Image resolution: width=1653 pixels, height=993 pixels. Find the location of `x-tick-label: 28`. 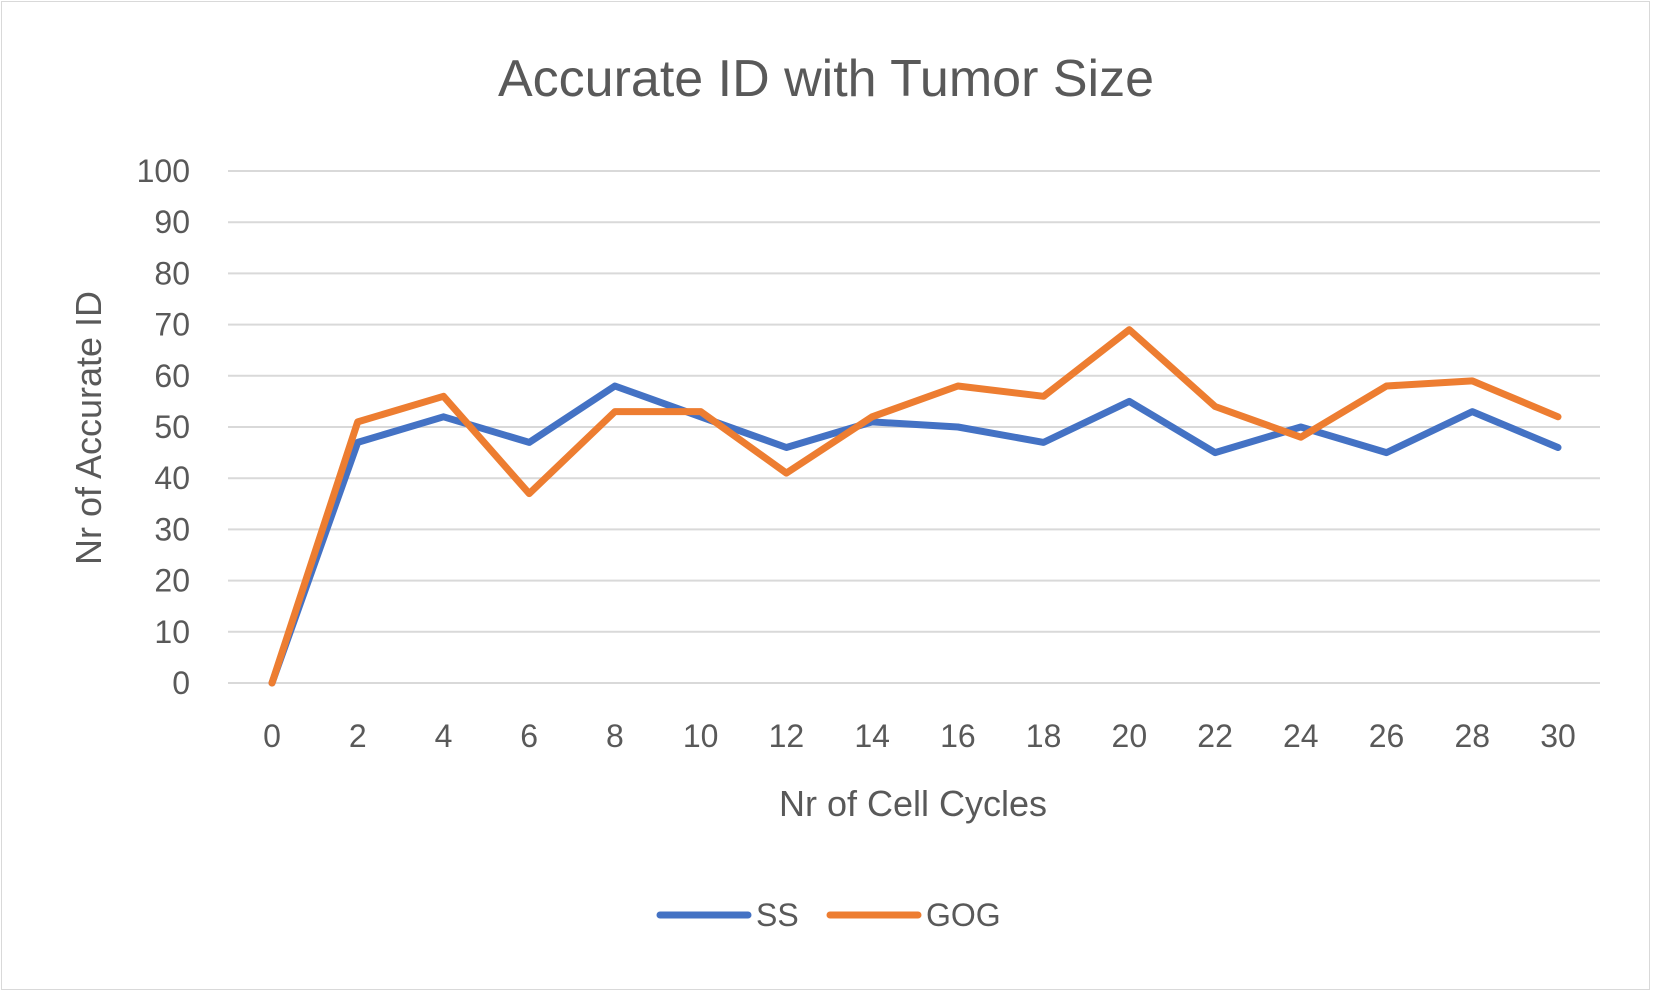

x-tick-label: 28 is located at coordinates (1472, 736).